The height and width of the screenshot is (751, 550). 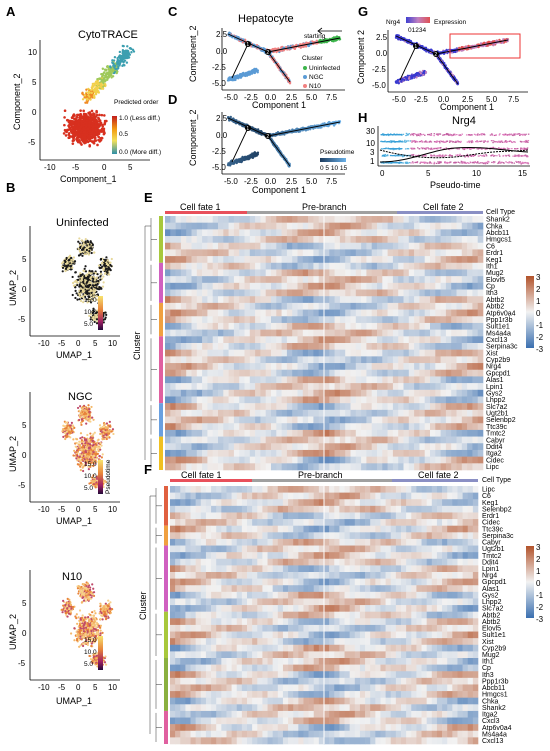 I want to click on c-xtick: 0.0, so click(x=271, y=97).